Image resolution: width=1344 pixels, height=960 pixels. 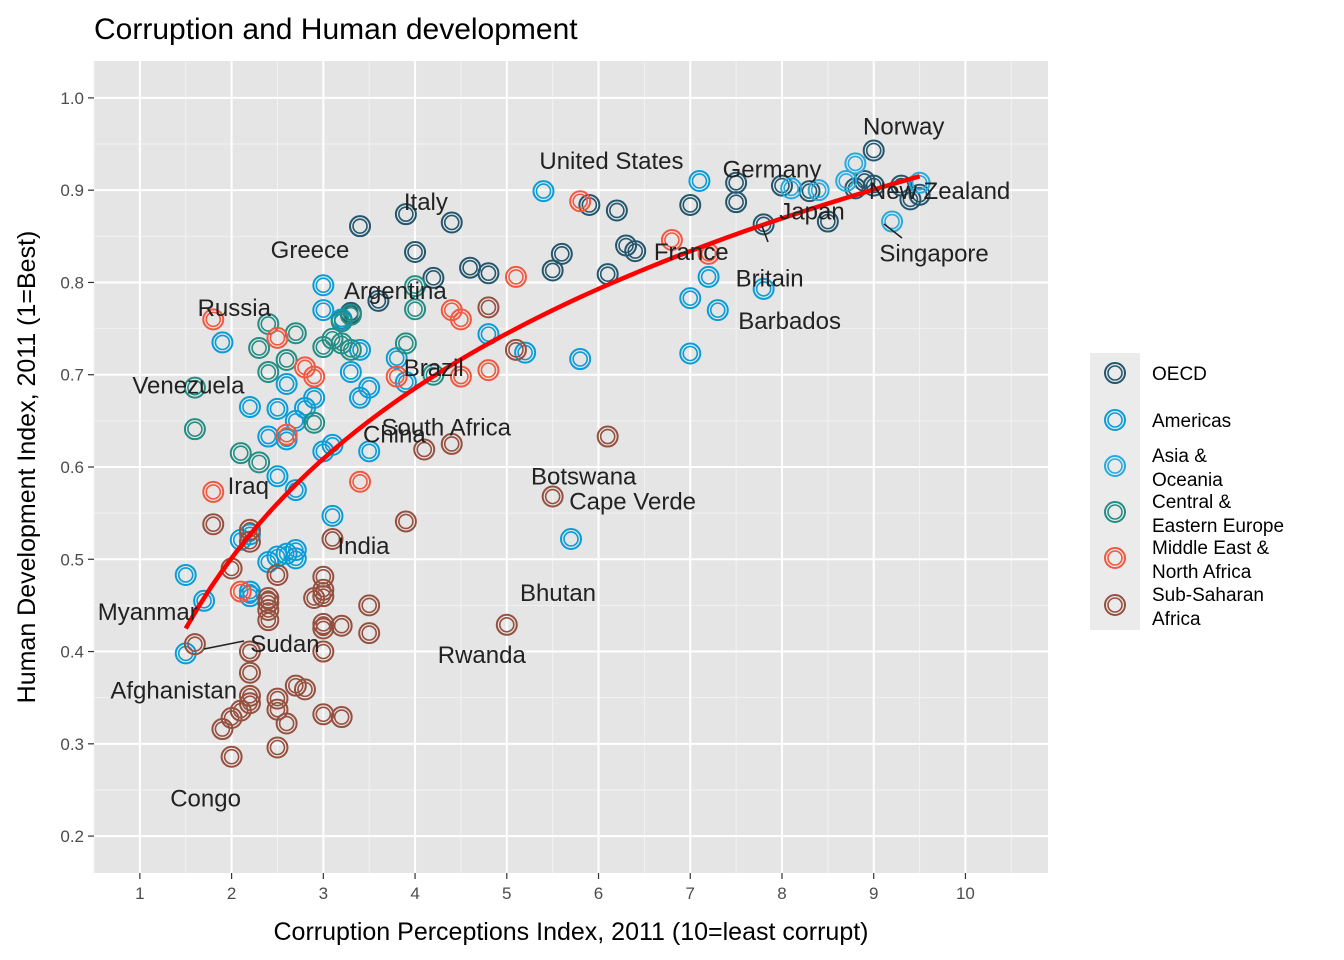 I want to click on legend-item: Middle East & North Africa, so click(x=1187, y=560).